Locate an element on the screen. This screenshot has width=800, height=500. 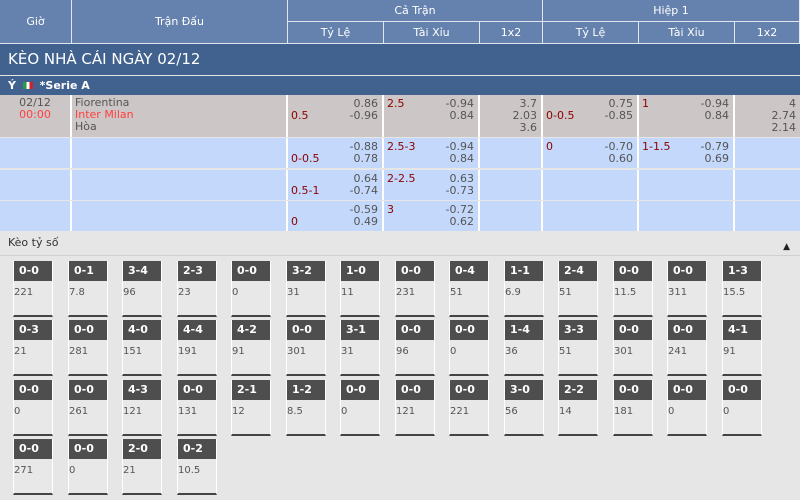
h1-ou-line: 1 is located at coordinates (645, 103).